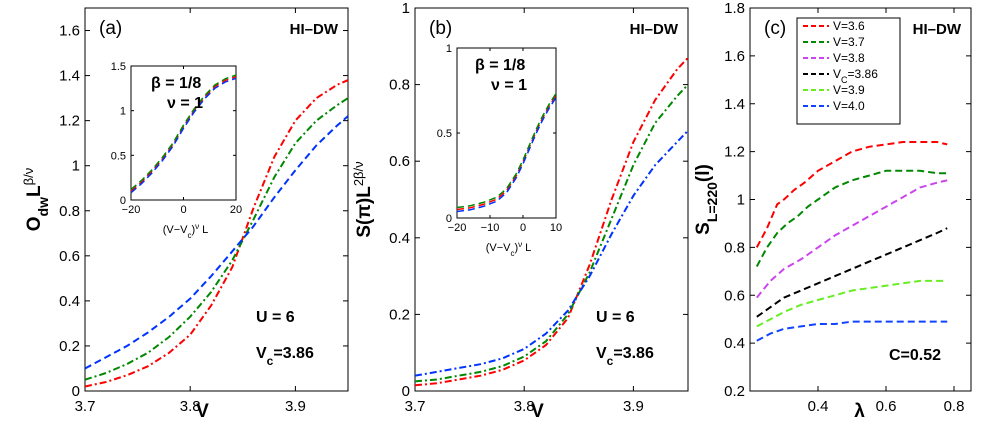 The height and width of the screenshot is (436, 981). I want to click on y-tick-label: 1.4, so click(69, 76).